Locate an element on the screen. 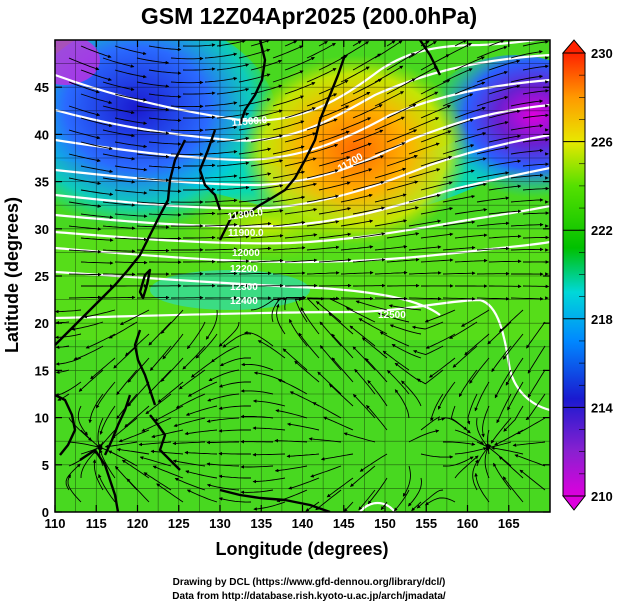  y-tick-label: 25 is located at coordinates (42, 276).